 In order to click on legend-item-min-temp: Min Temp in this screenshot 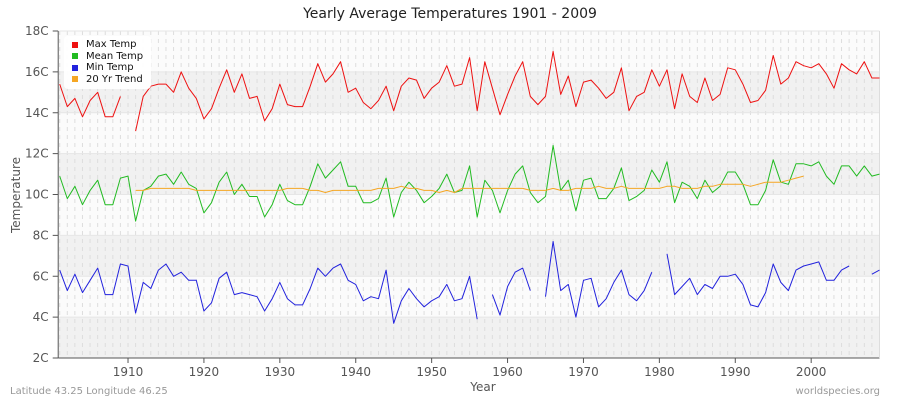, I will do `click(107, 68)`.